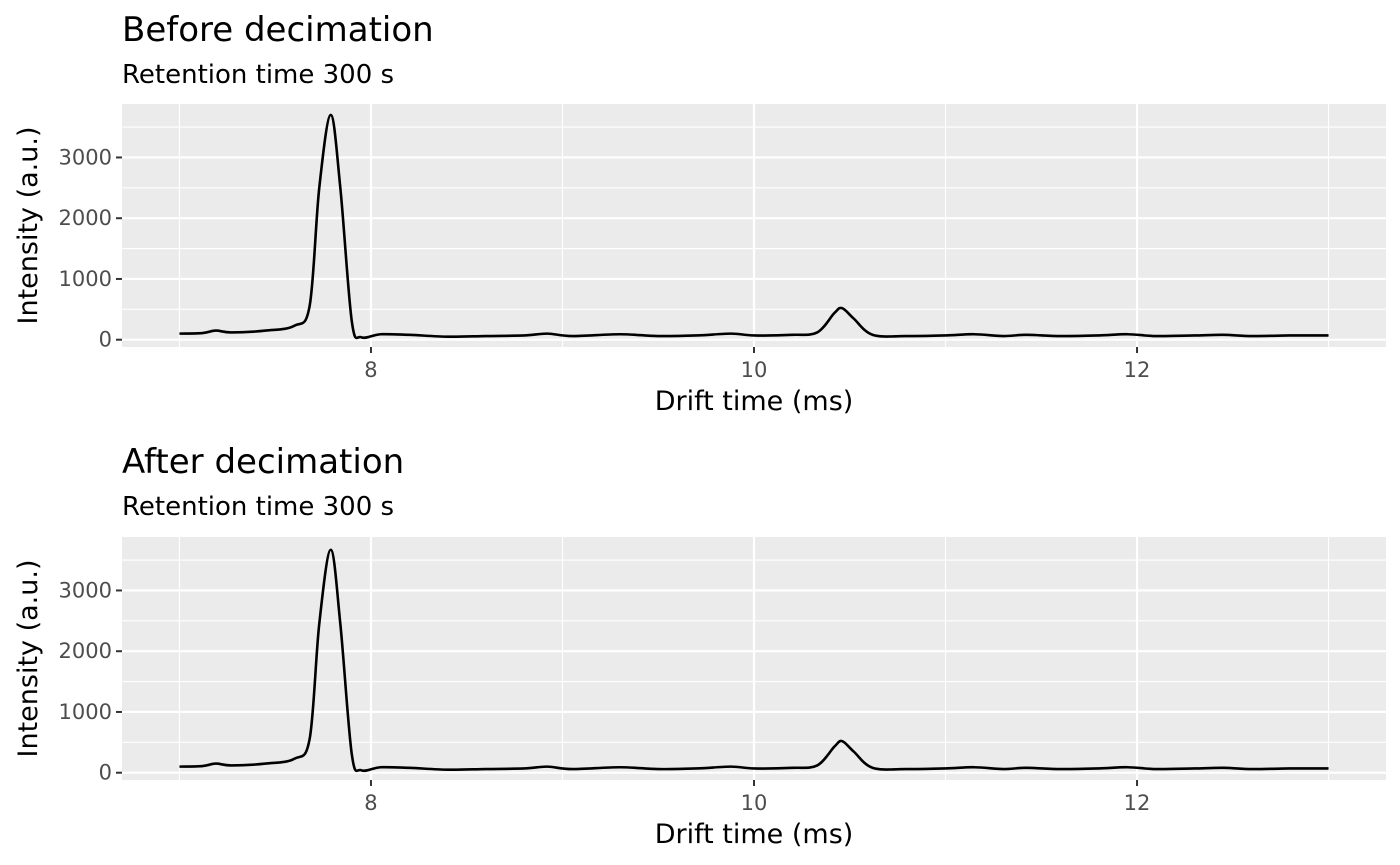 Image resolution: width=1400 pixels, height=865 pixels. I want to click on chart-title: After decimation, so click(263, 462).